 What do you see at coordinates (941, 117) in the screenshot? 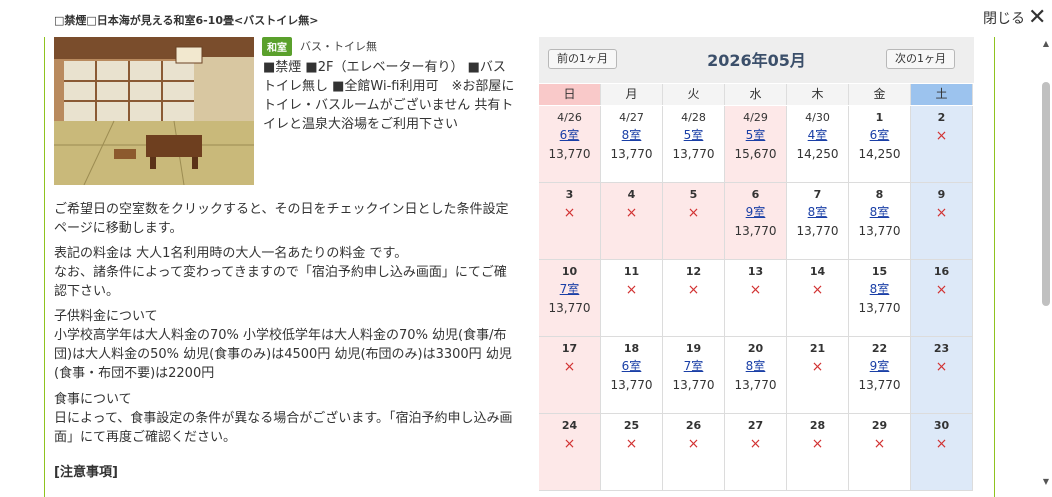
I see `day-number: 2` at bounding box center [941, 117].